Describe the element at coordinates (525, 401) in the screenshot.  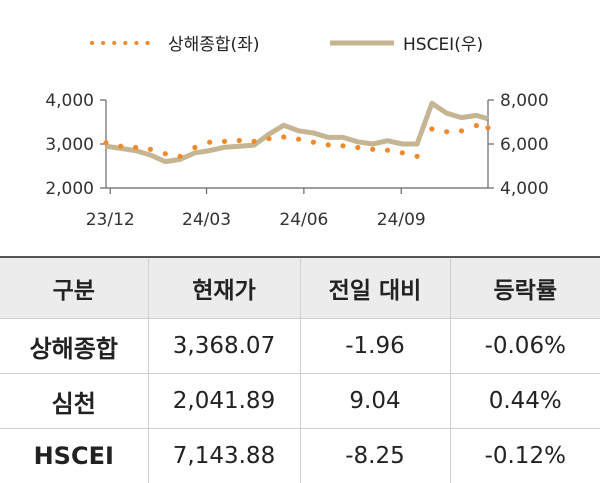
I see `row-change-rate: 0.44%` at that location.